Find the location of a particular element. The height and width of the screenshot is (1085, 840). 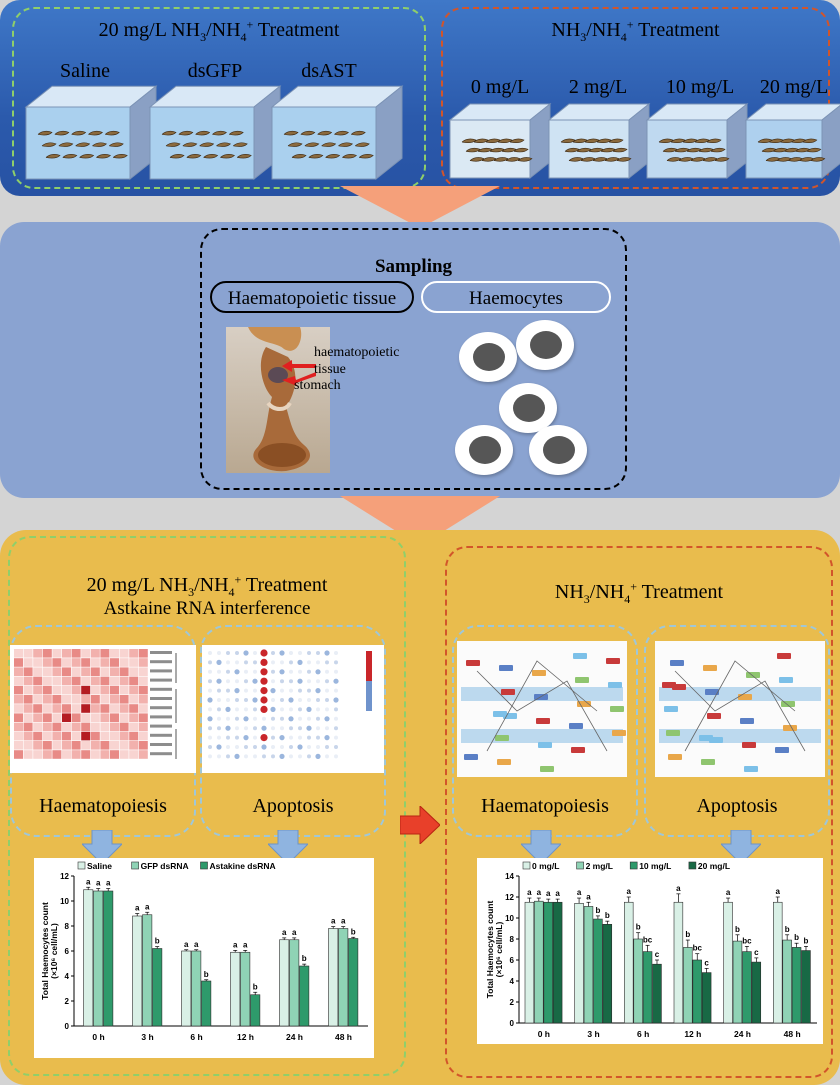

tank-icon is located at coordinates (337, 133).